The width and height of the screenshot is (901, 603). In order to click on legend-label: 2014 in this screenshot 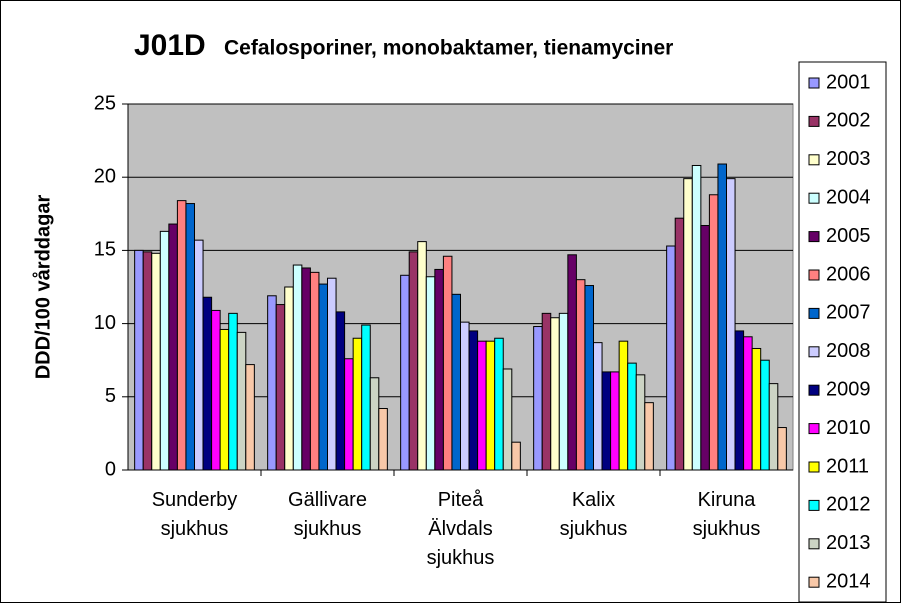, I will do `click(848, 581)`.